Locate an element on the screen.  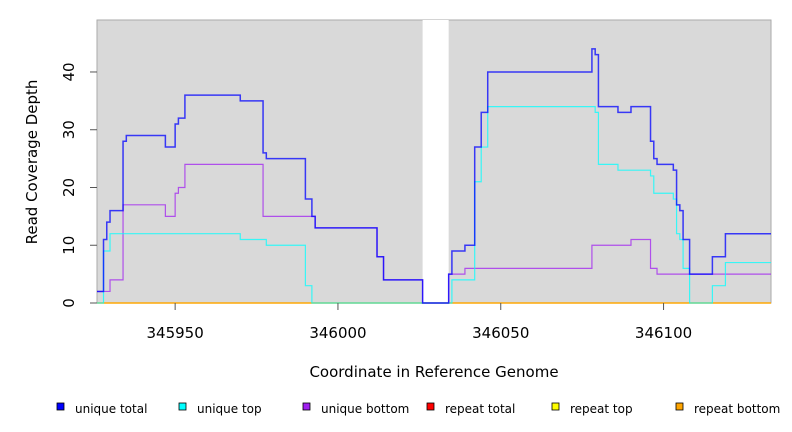
y-axis-title: Read Coverage Depth is located at coordinates (32, 162).